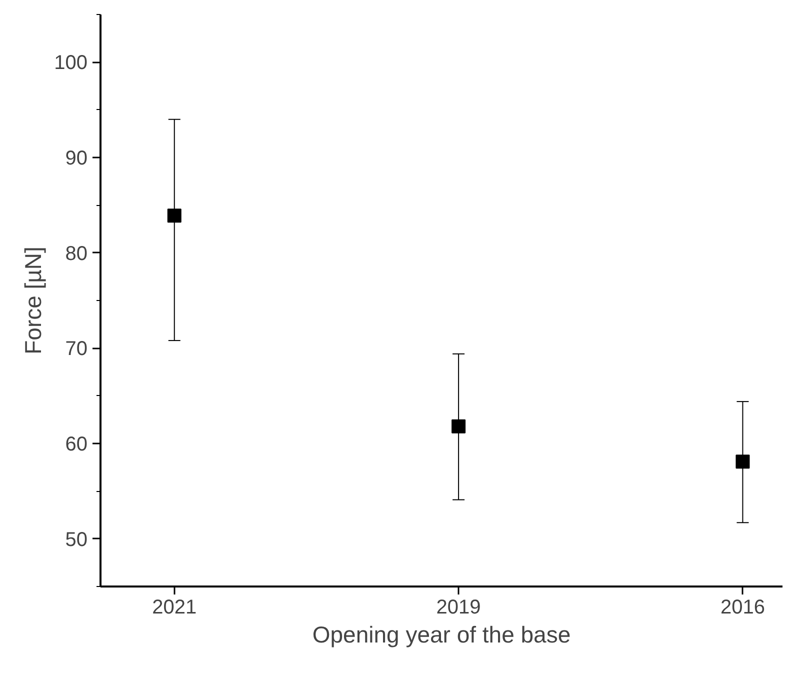 Image resolution: width=802 pixels, height=686 pixels. What do you see at coordinates (71, 63) in the screenshot?
I see `y-tick-label: 100` at bounding box center [71, 63].